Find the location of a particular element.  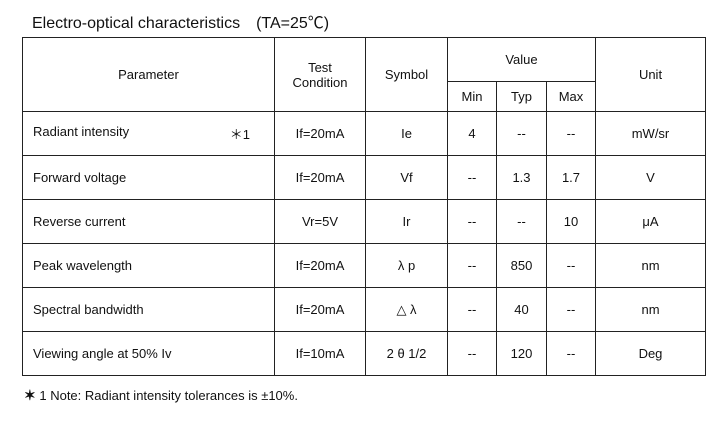

table-row: Reverse current Vr=5V Ir -- -- 10 μA is located at coordinates (364, 221).